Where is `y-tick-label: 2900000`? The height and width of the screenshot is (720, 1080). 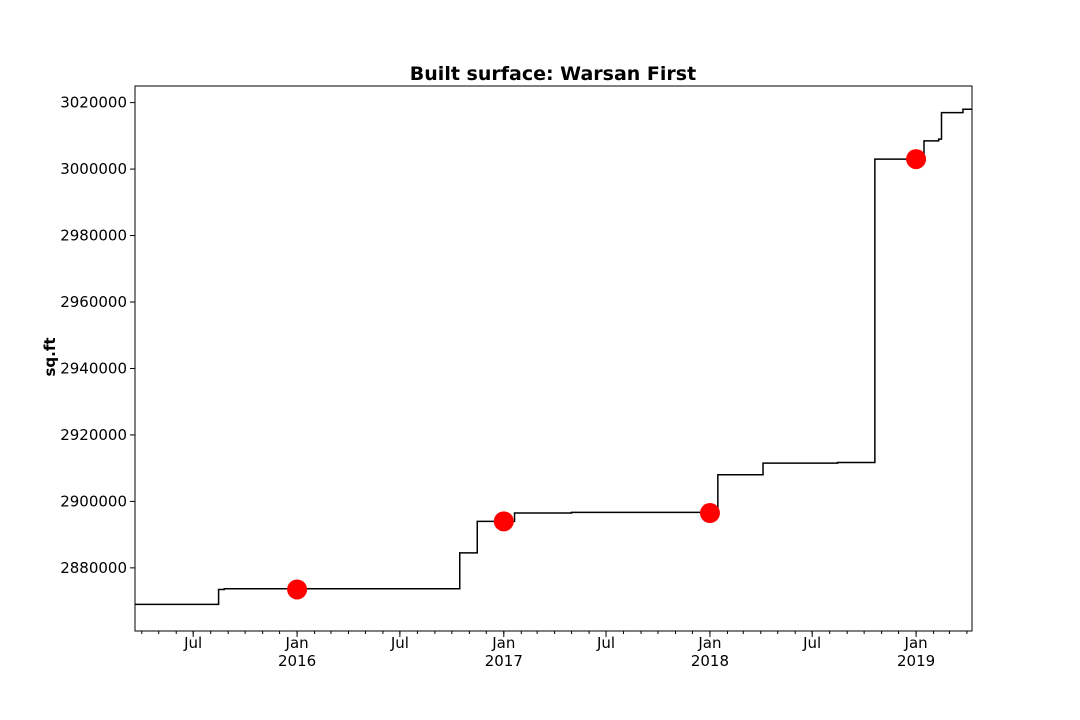 y-tick-label: 2900000 is located at coordinates (93, 501).